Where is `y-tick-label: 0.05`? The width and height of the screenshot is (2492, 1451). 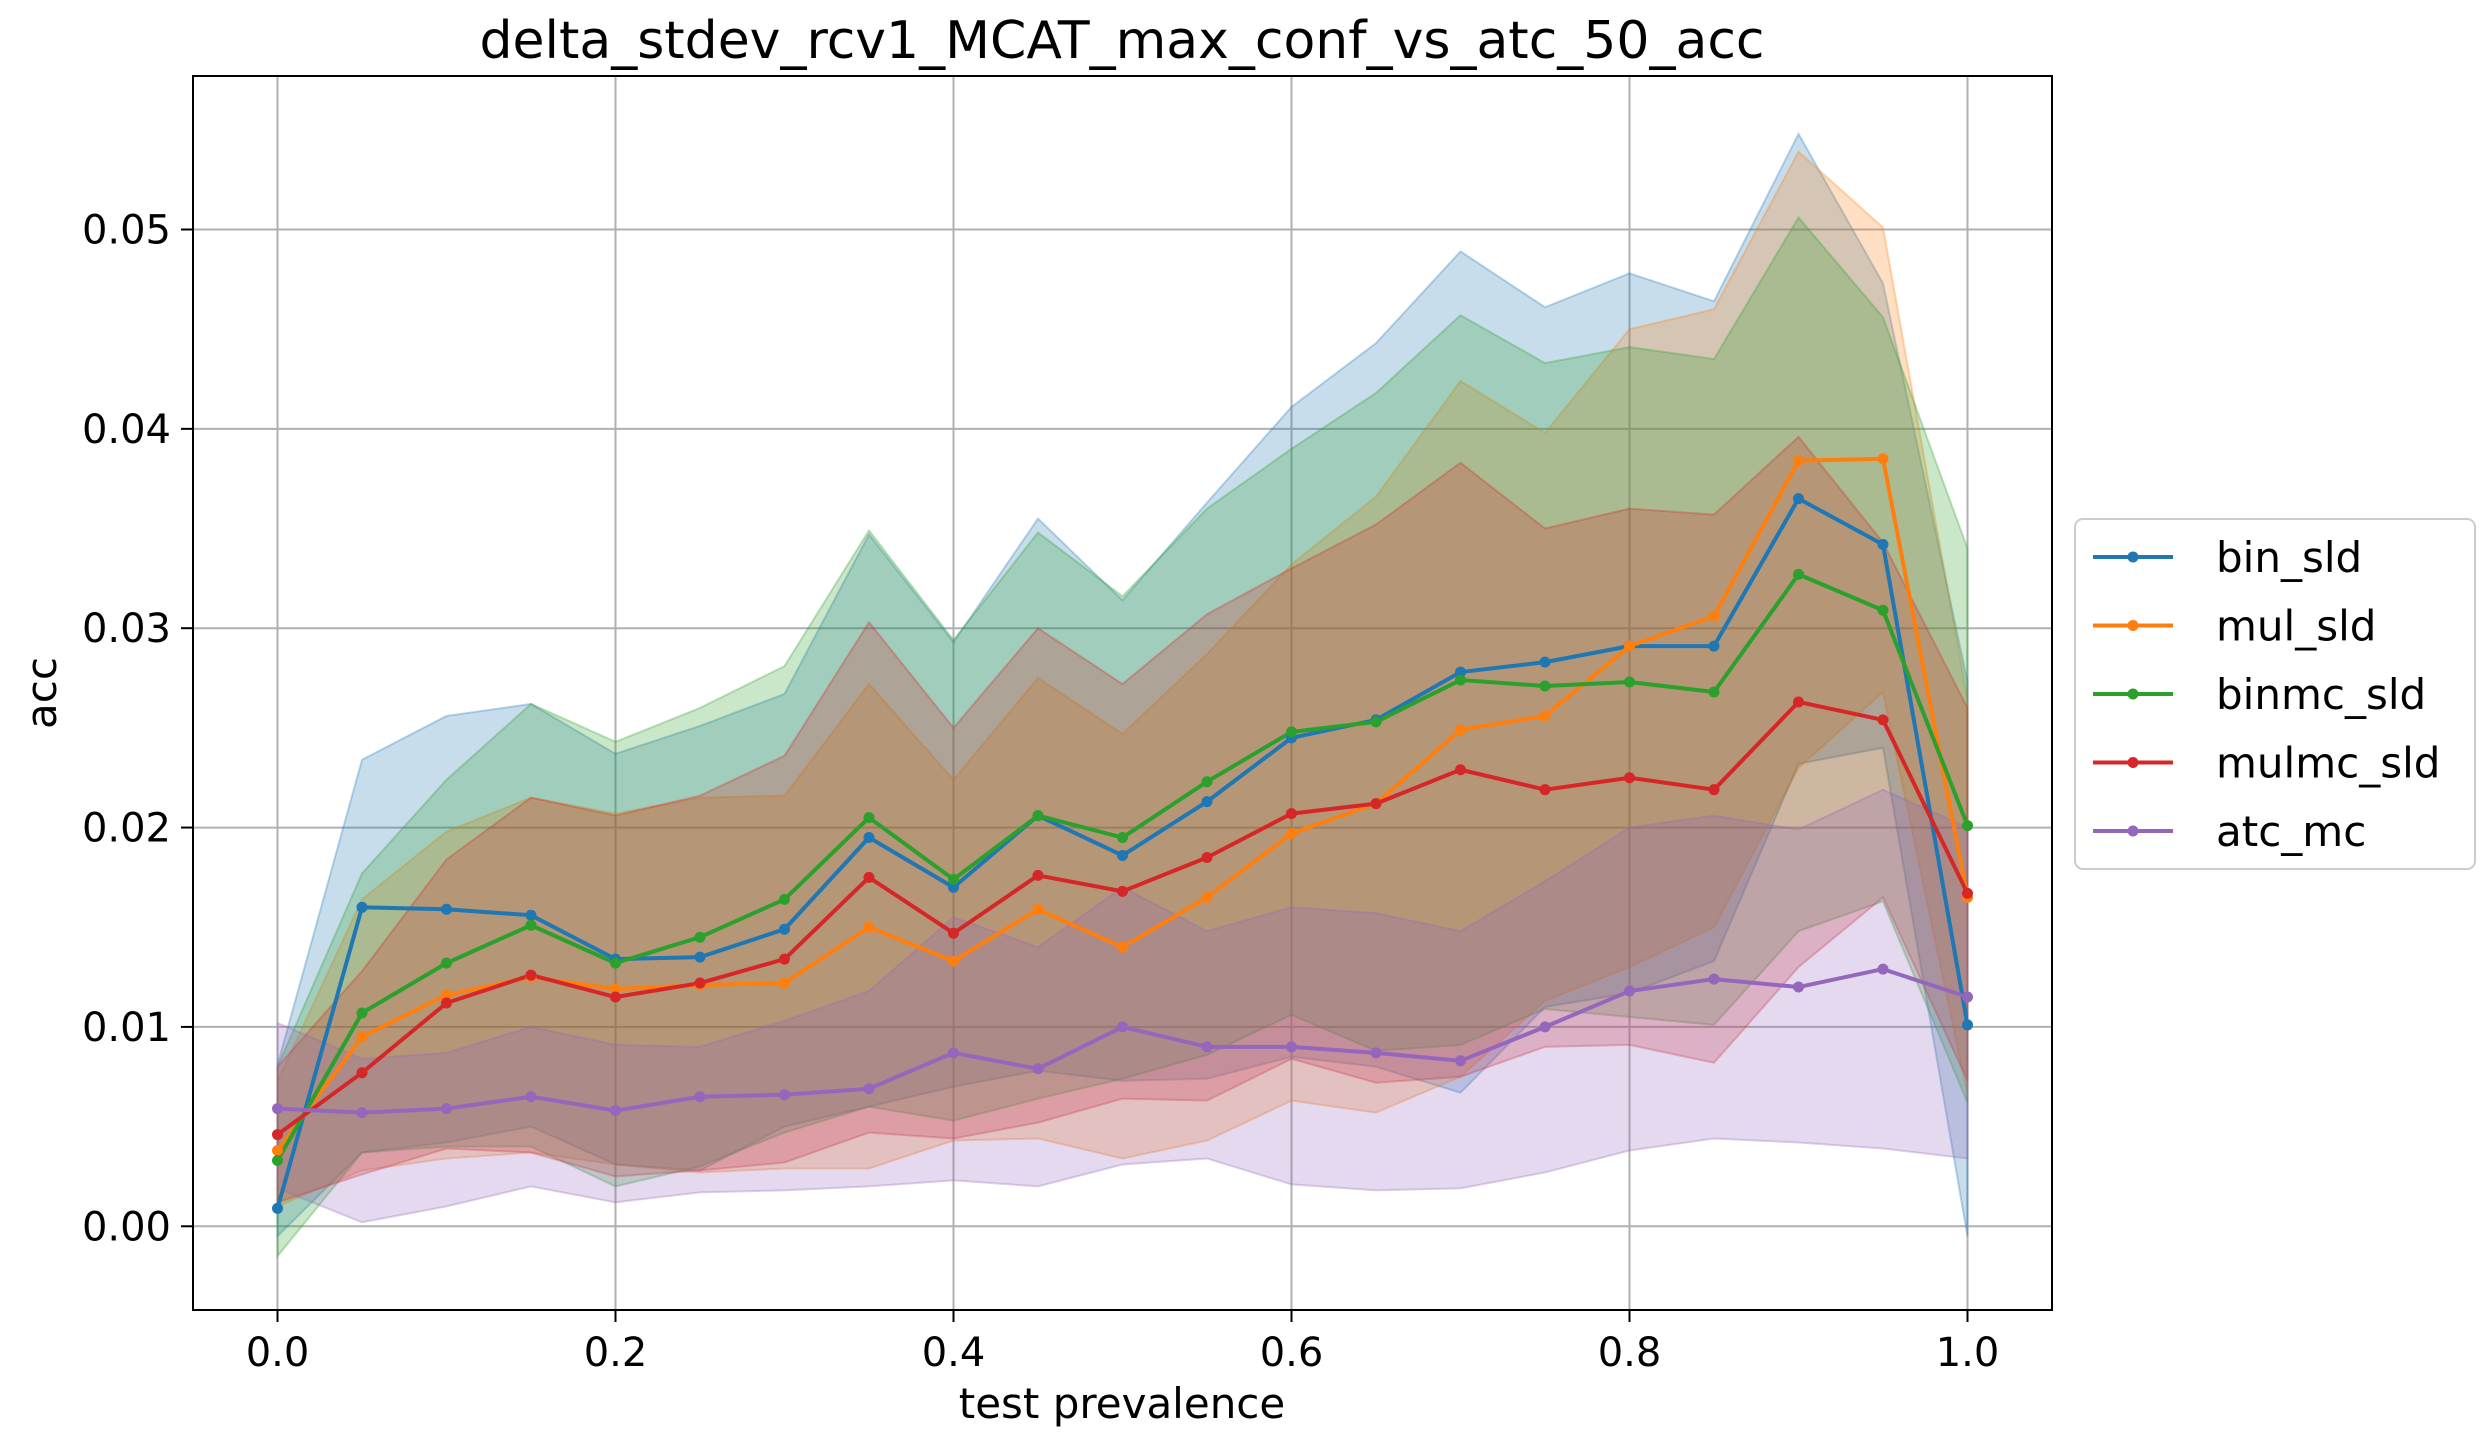
y-tick-label: 0.05 is located at coordinates (126, 231).